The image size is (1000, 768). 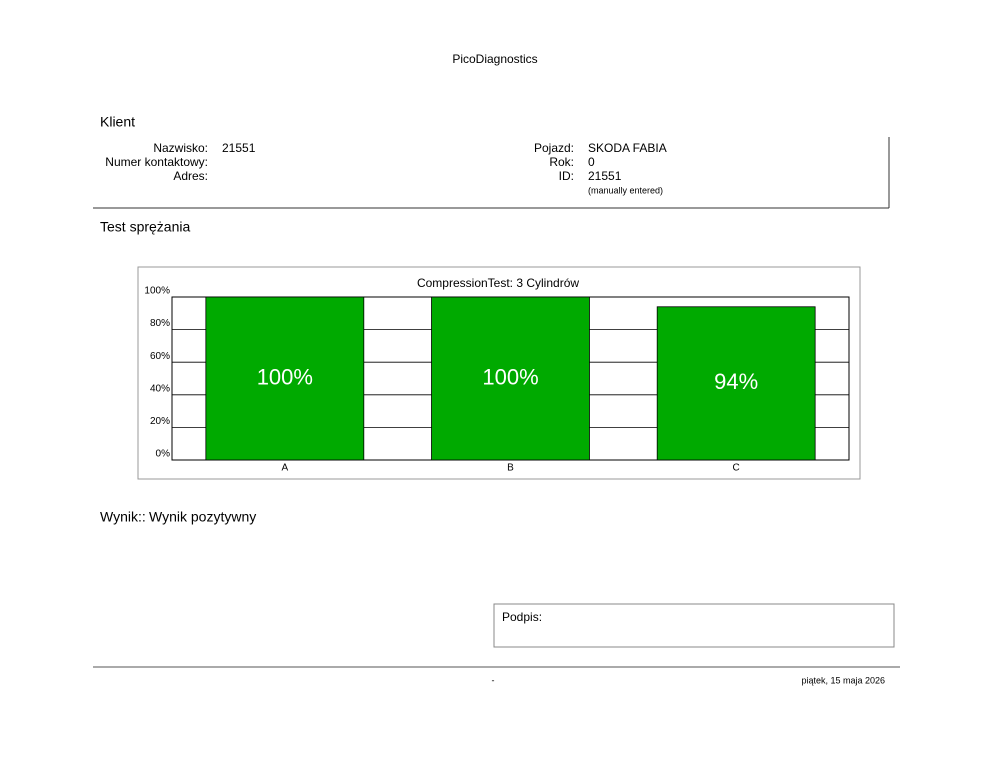 What do you see at coordinates (736, 468) in the screenshot?
I see `x-tick-label: C` at bounding box center [736, 468].